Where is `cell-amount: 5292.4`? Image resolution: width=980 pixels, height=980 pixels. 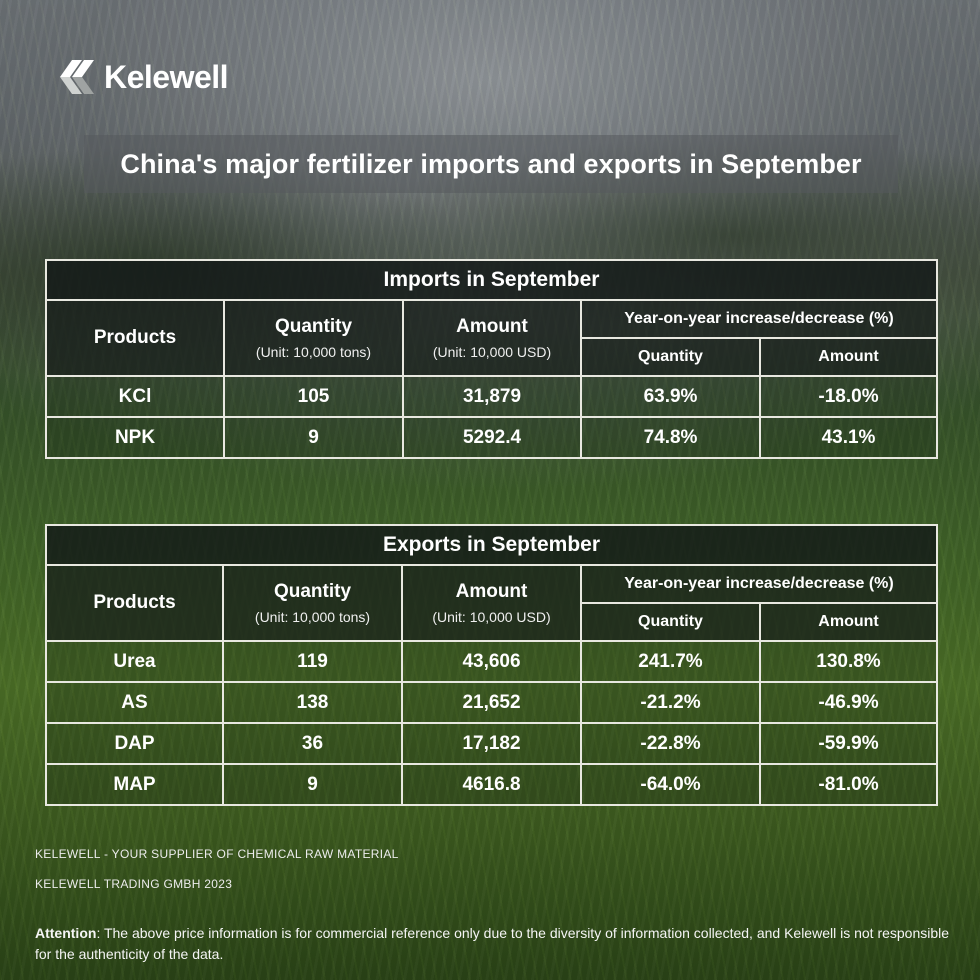
cell-amount: 5292.4 is located at coordinates (492, 437).